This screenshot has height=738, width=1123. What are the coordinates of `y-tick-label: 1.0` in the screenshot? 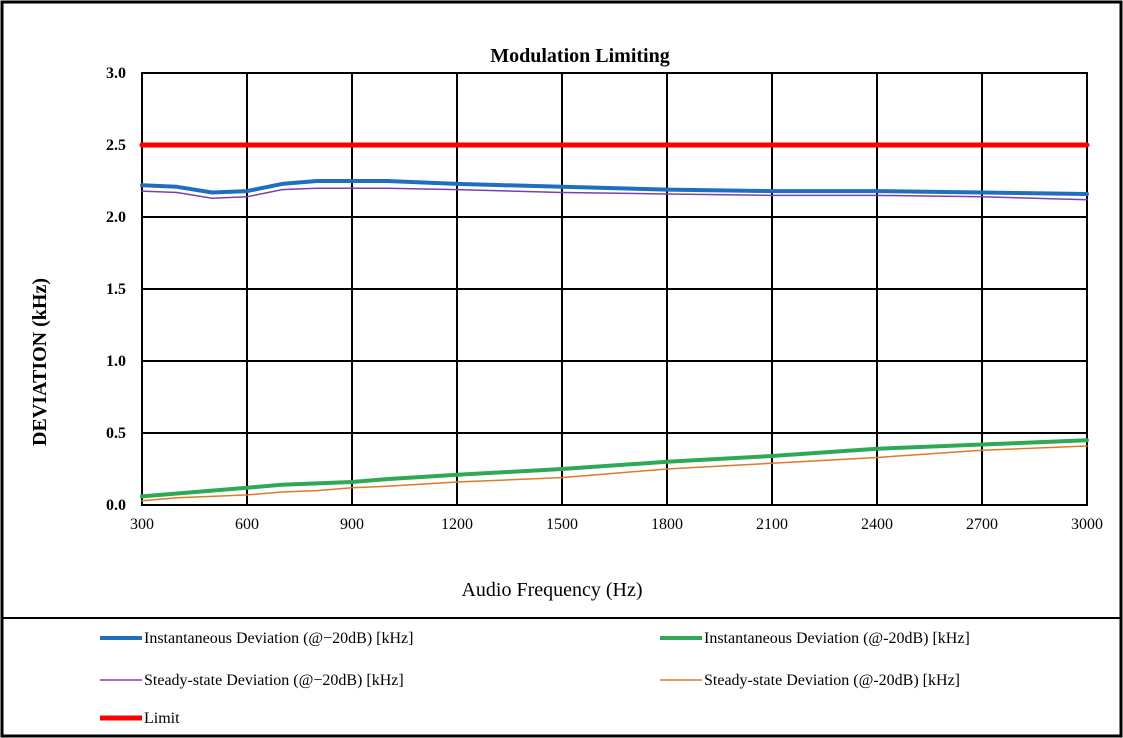 It's located at (116, 361).